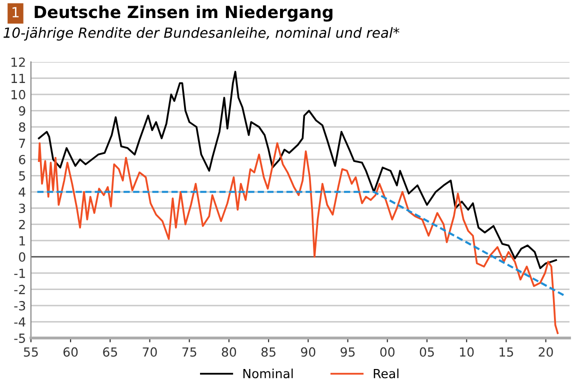 The width and height of the screenshot is (573, 385). What do you see at coordinates (22, 127) in the screenshot?
I see `y-tick-label: 8` at bounding box center [22, 127].